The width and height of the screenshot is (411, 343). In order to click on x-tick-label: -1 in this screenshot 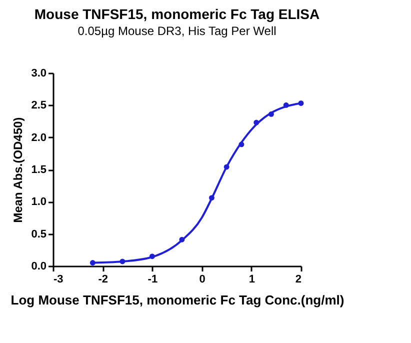, I will do `click(153, 280)`.